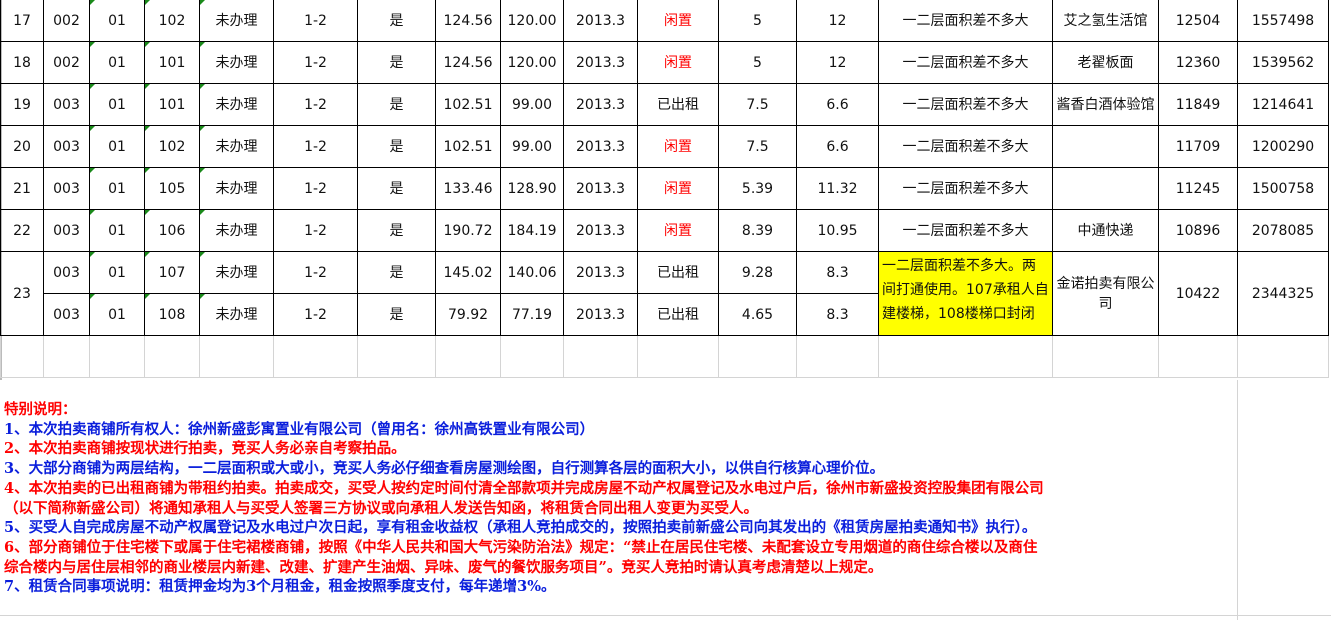 The image size is (1331, 620). I want to click on cell-room: 101, so click(172, 104).